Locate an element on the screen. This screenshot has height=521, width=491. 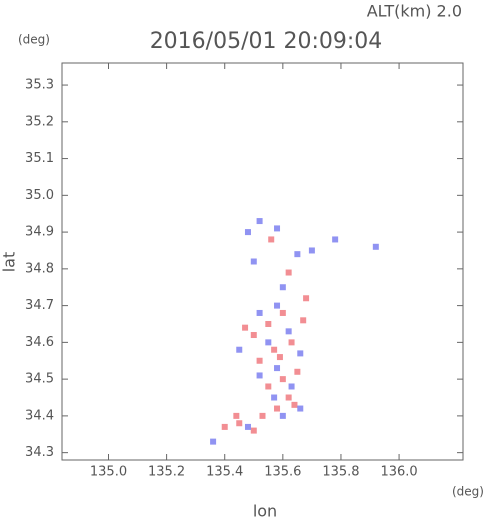
x-tick-label: 135.8 is located at coordinates (340, 472).